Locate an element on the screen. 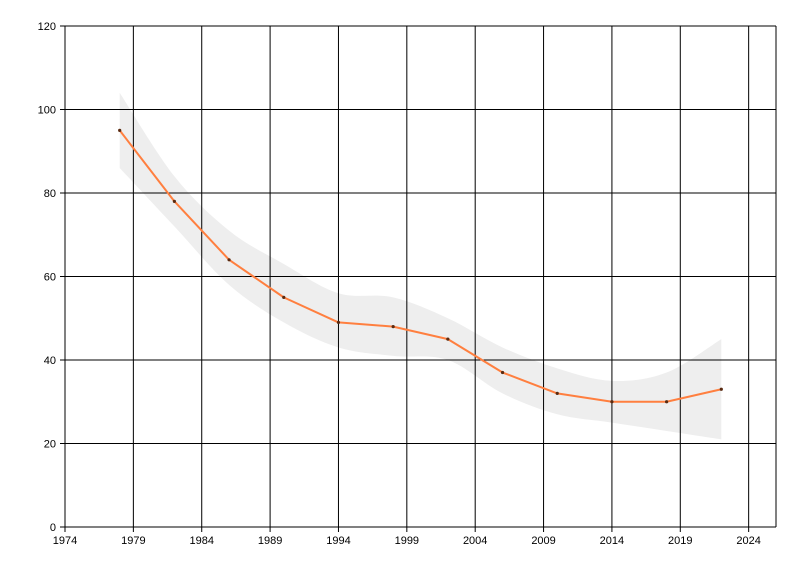 The image size is (800, 576). x-tick-label: 2004 is located at coordinates (475, 541).